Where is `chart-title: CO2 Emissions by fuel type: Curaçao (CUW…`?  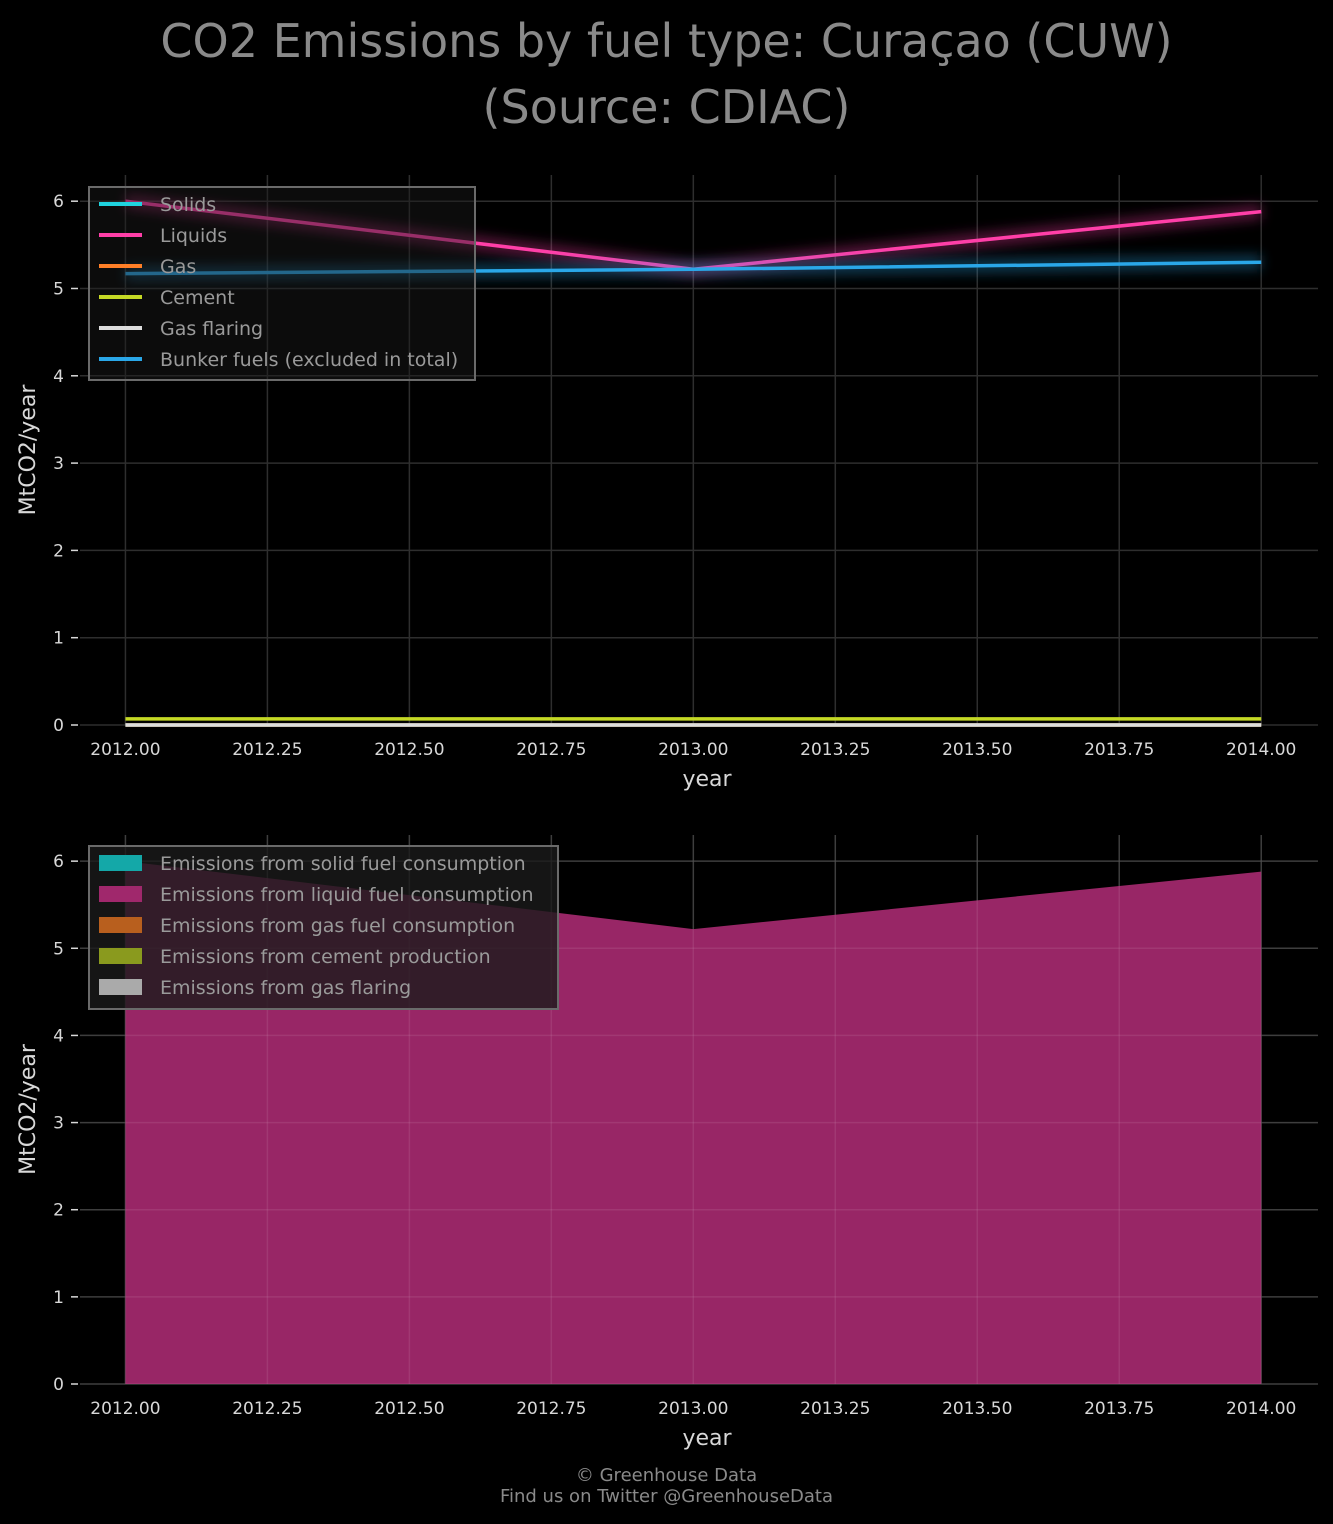 chart-title: CO2 Emissions by fuel type: Curaçao (CUW… is located at coordinates (666, 74).